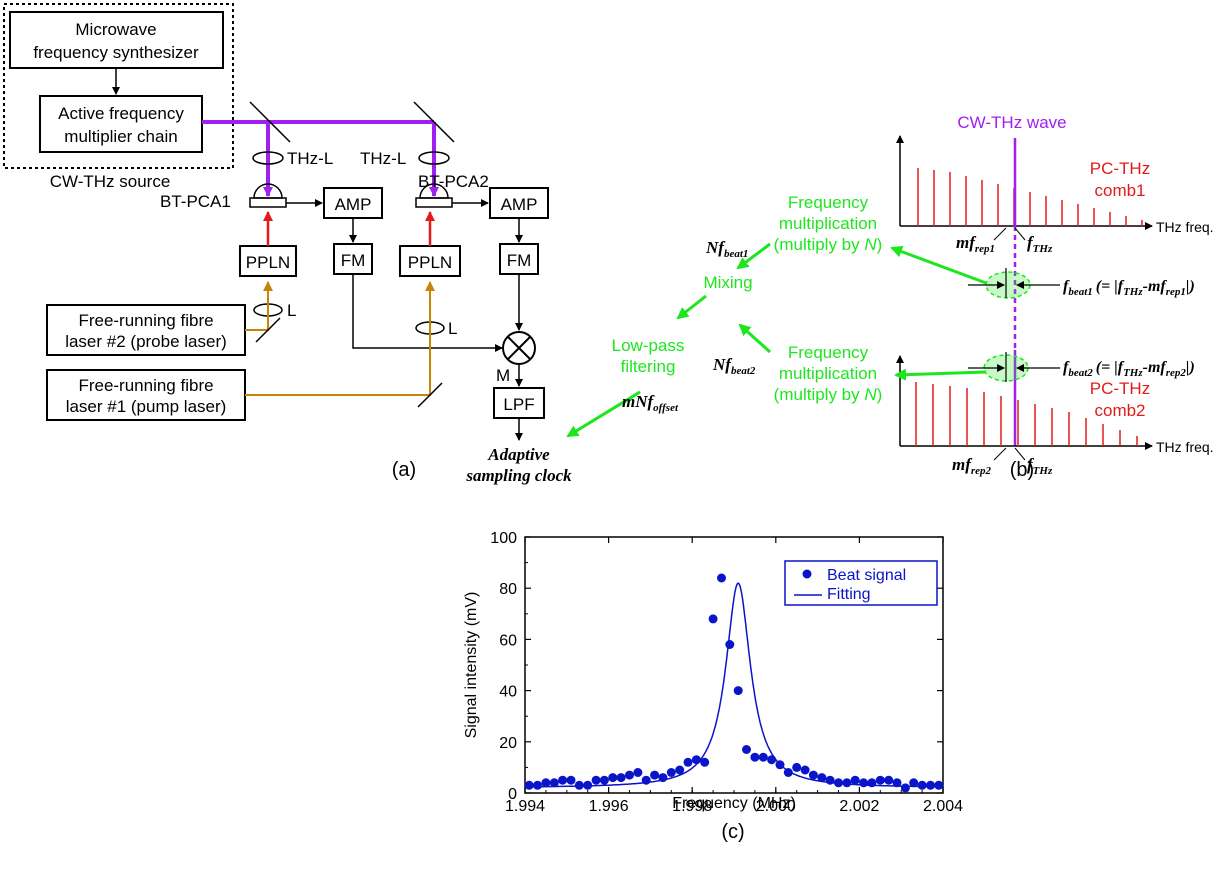 Image resolution: width=1226 pixels, height=871 pixels. I want to click on x-tick-label: 2.004, so click(943, 806).